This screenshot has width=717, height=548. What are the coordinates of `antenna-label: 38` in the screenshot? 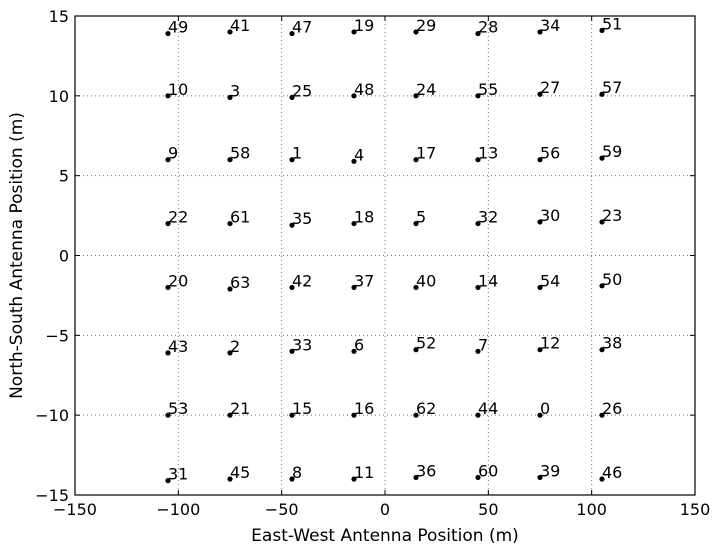 It's located at (612, 343).